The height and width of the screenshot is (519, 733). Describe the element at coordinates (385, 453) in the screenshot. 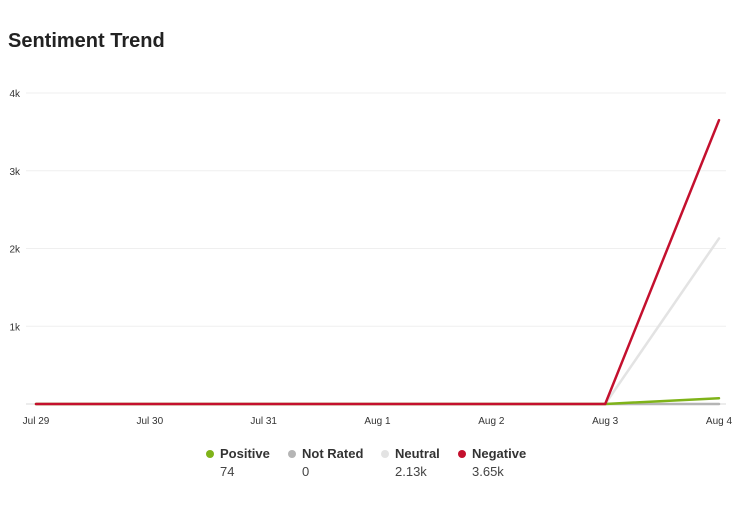

I see `neutral-dot-icon` at that location.